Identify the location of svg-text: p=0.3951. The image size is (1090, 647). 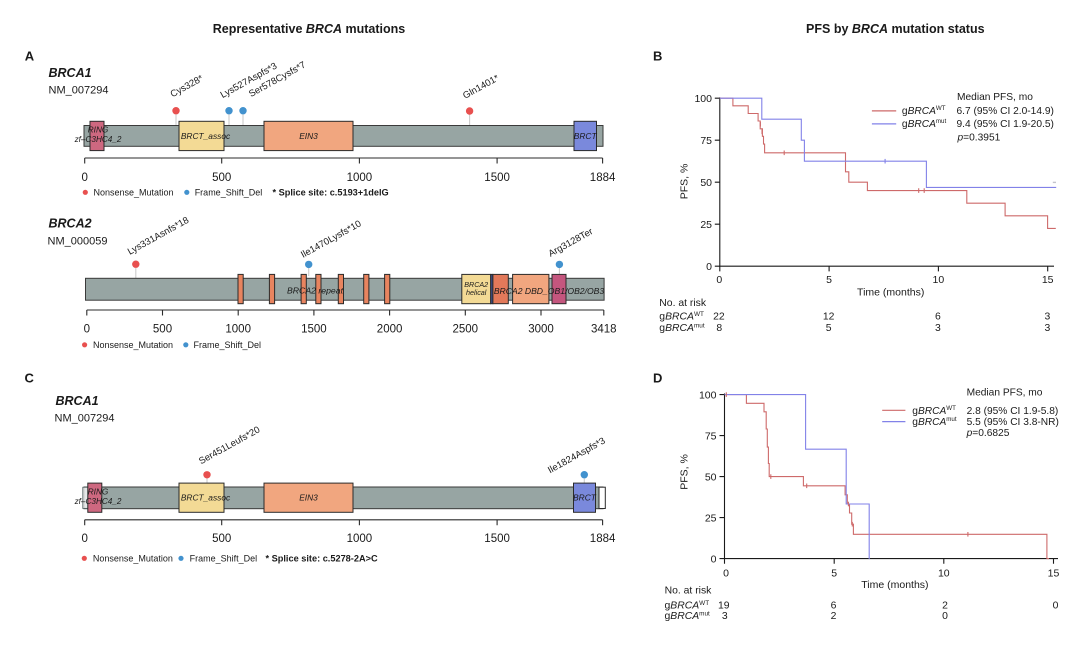
(979, 137).